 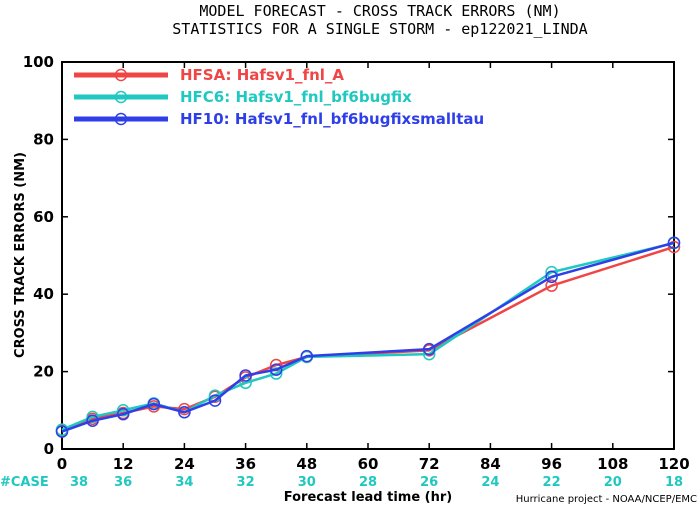 I want to click on x-tick-label: 0, so click(x=62, y=464).